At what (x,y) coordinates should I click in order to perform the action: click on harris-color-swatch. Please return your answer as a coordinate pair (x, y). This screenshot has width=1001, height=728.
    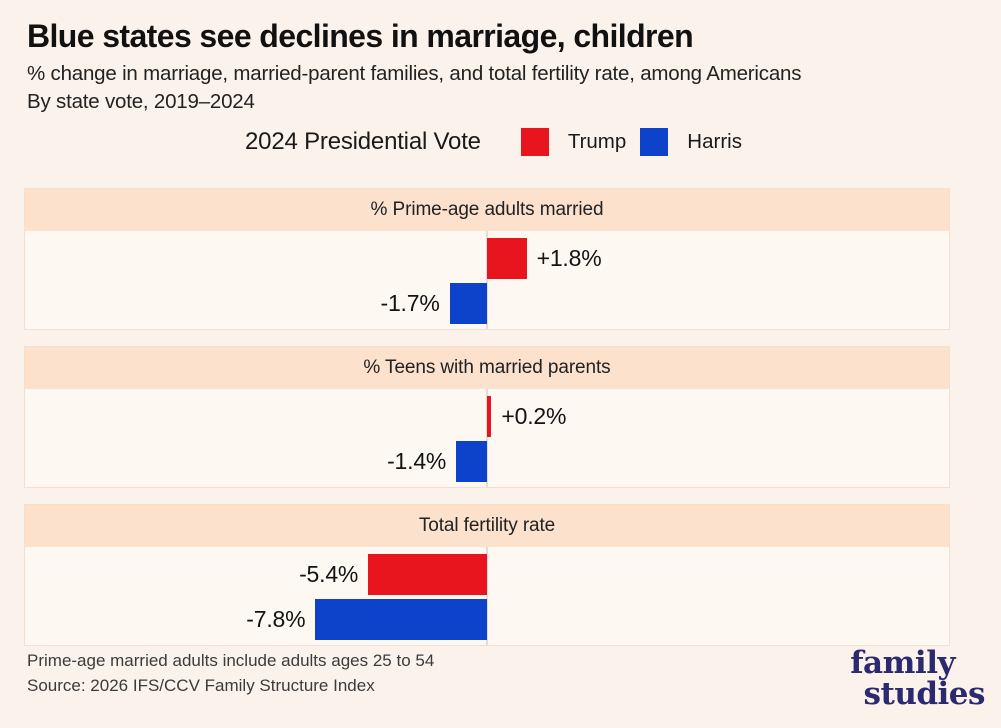
    Looking at the image, I should click on (654, 142).